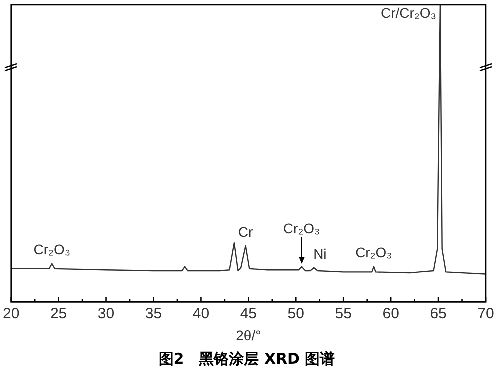 The width and height of the screenshot is (500, 377). I want to click on x-tick-label: 70, so click(486, 313).